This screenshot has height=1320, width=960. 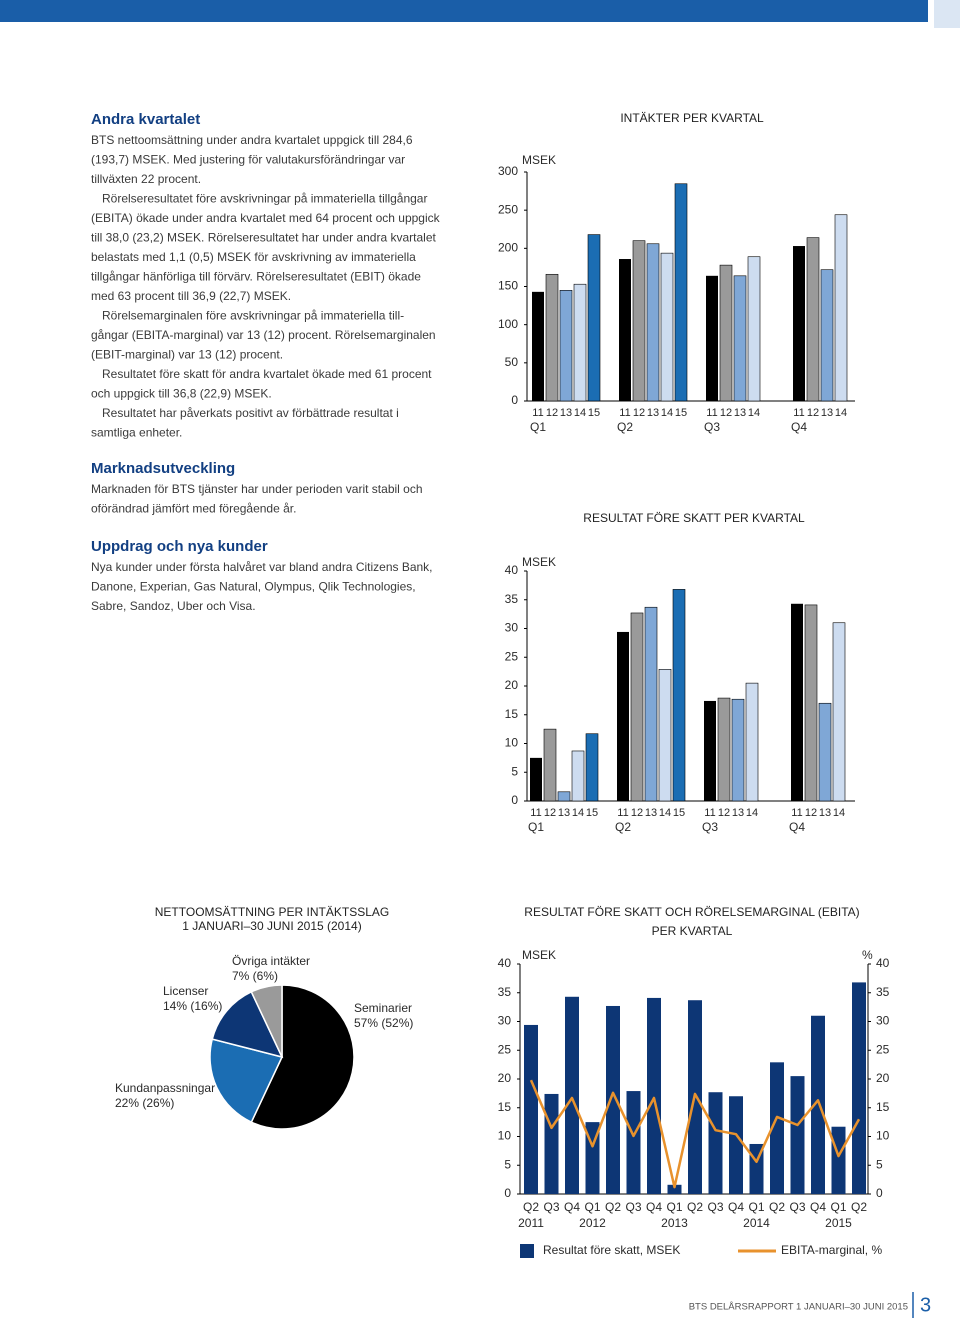 What do you see at coordinates (514, 400) in the screenshot?
I see `y-tick-label: 0` at bounding box center [514, 400].